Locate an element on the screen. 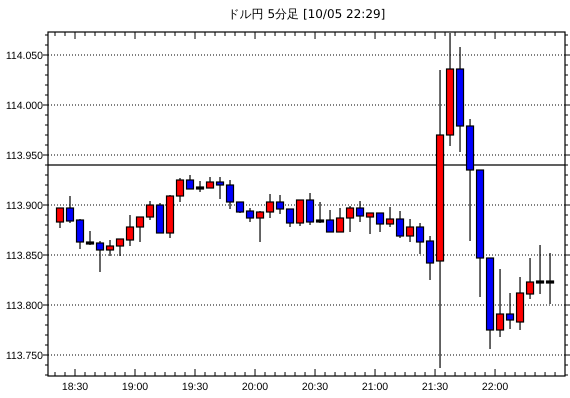 The image size is (570, 398). x-tick-label: 18:30 is located at coordinates (75, 387).